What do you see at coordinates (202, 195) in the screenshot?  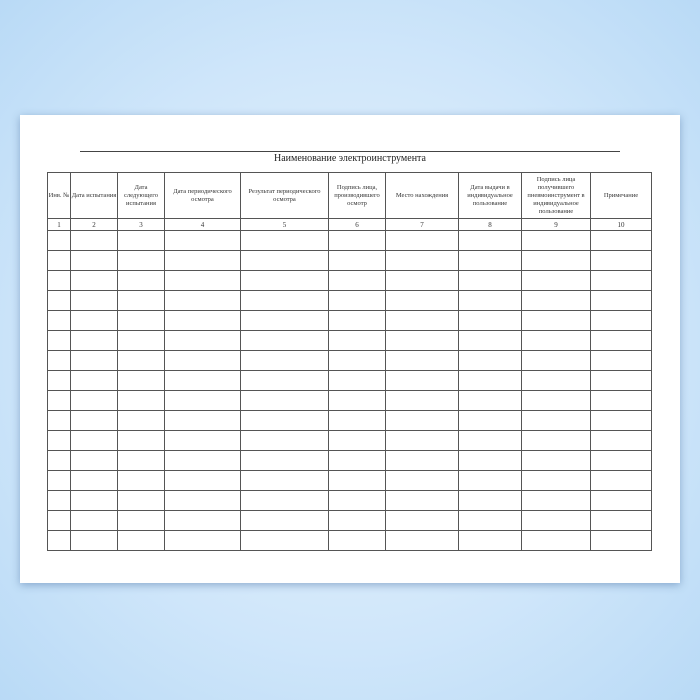 I see `column-header: Дата периодического осмотра` at bounding box center [202, 195].